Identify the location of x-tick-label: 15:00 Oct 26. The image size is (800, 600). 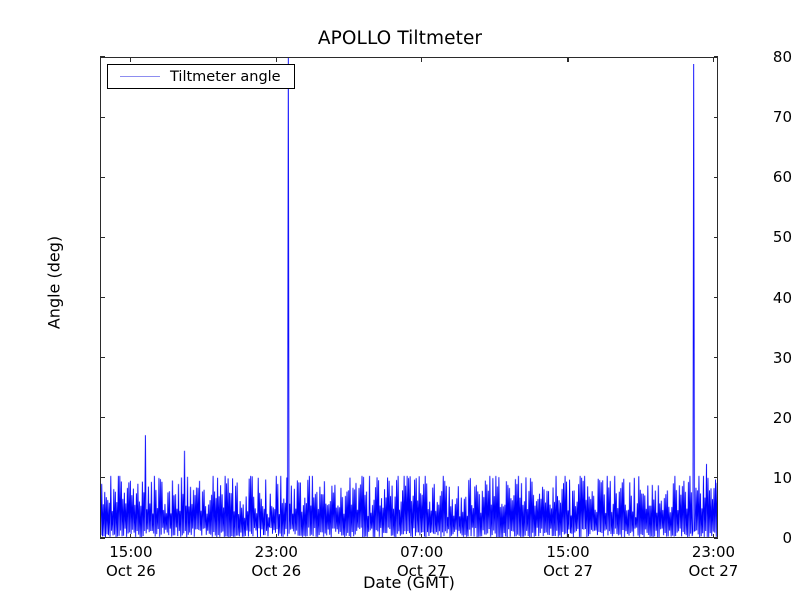
(131, 562).